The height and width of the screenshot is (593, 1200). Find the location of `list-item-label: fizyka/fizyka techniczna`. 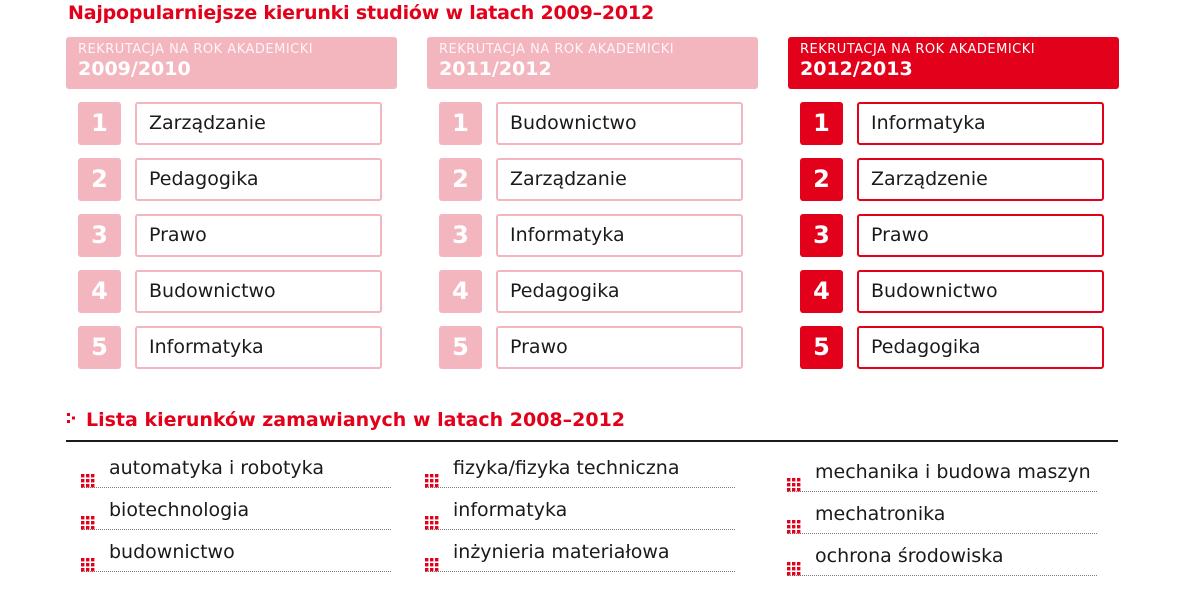

list-item-label: fizyka/fizyka techniczna is located at coordinates (566, 468).